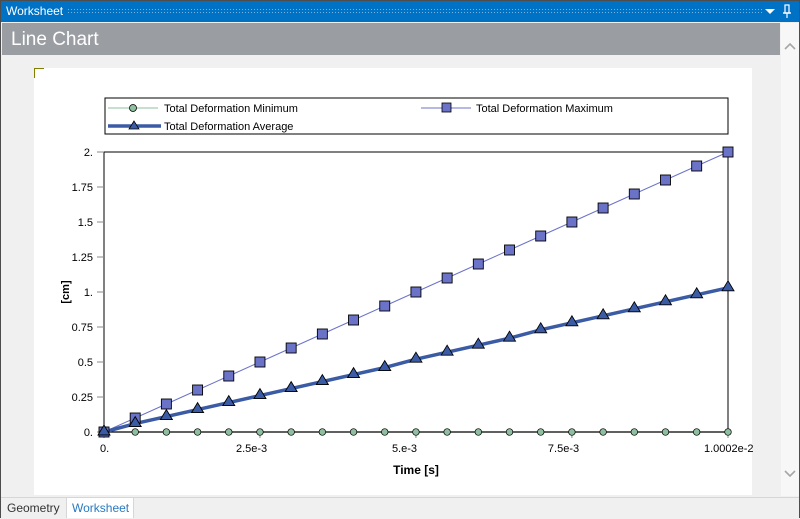  I want to click on legend-item-minimum: Total Deformation Minimum, so click(203, 109).